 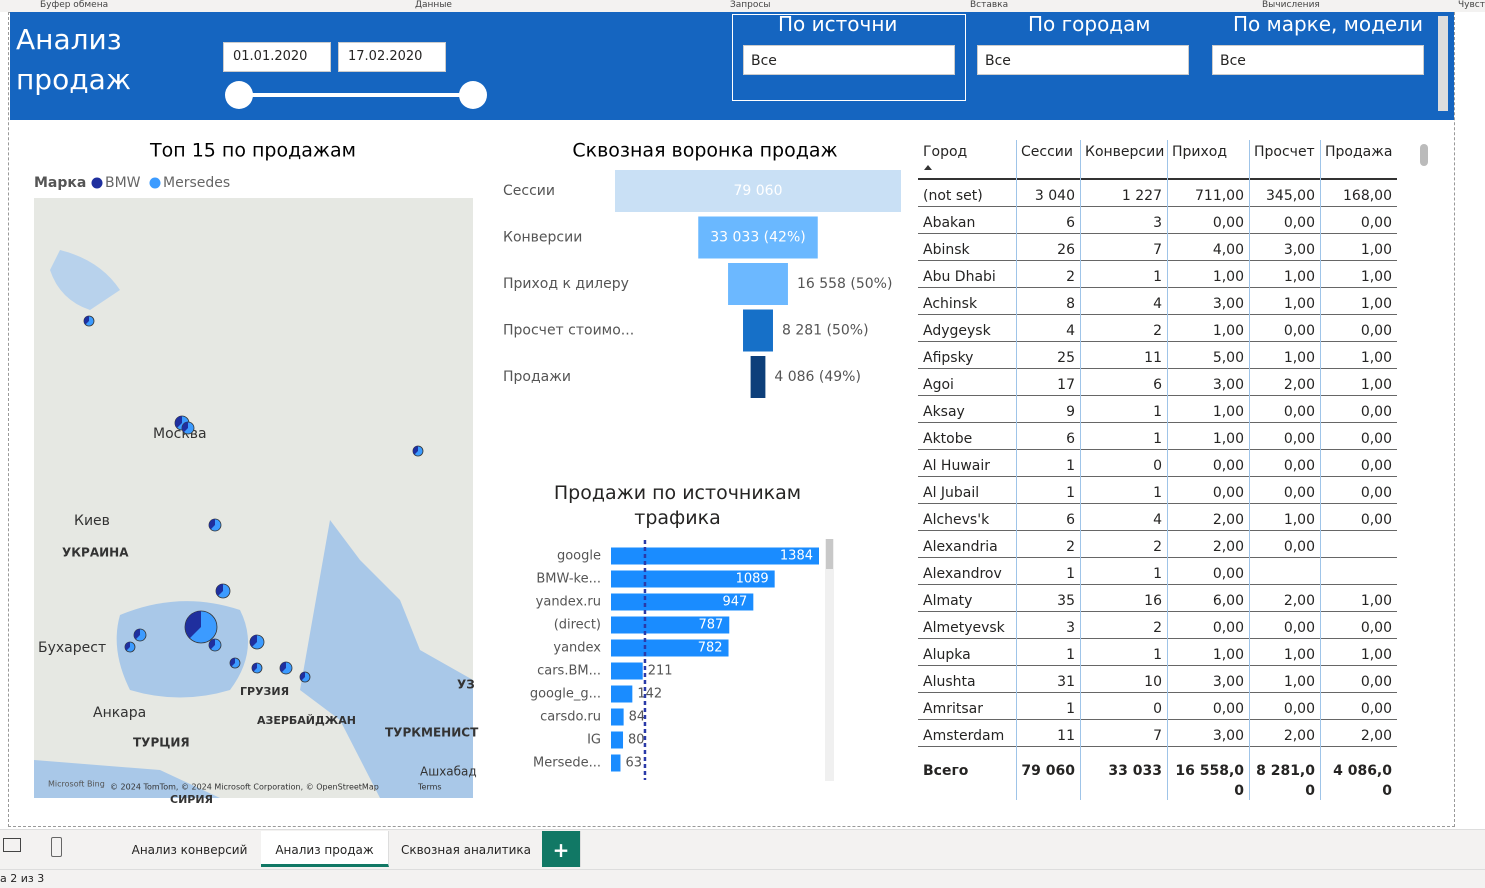 I want to click on lake, so click(x=85, y=280).